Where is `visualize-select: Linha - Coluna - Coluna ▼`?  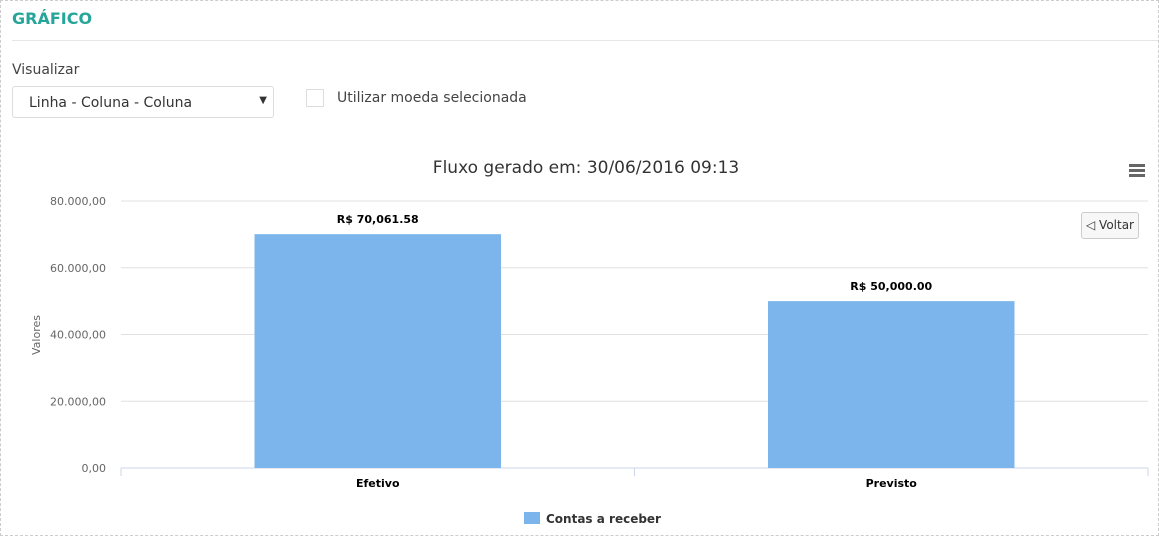 visualize-select: Linha - Coluna - Coluna ▼ is located at coordinates (143, 102).